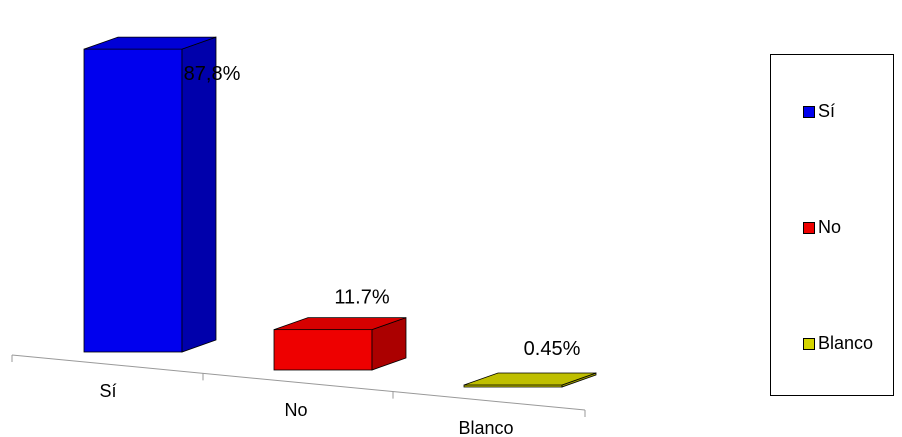 This screenshot has height=437, width=902. What do you see at coordinates (485, 427) in the screenshot?
I see `x-tick-label: Blanco` at bounding box center [485, 427].